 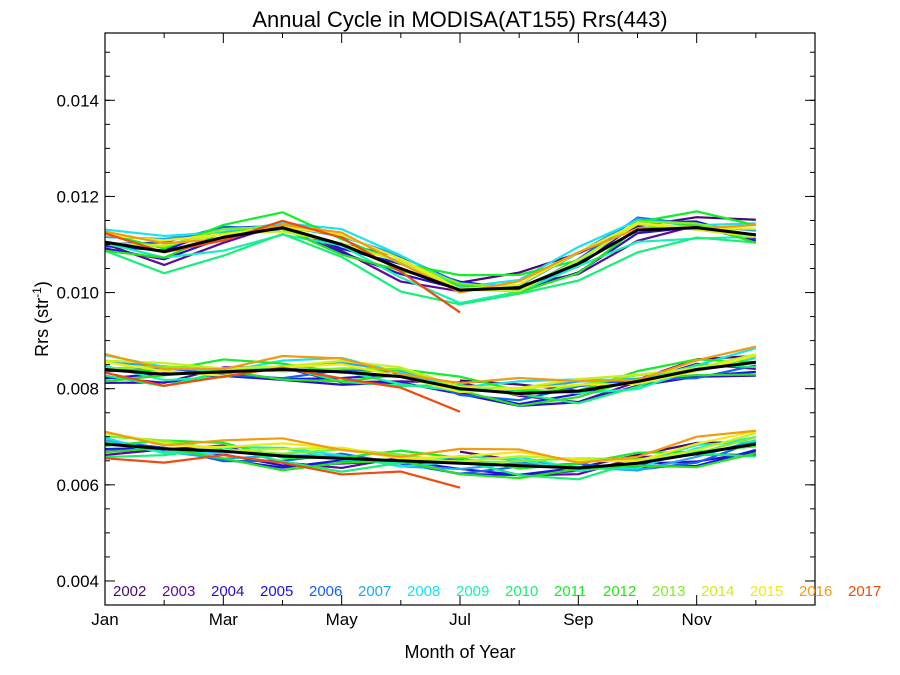 What do you see at coordinates (423, 591) in the screenshot?
I see `legend-label-2008: 2008` at bounding box center [423, 591].